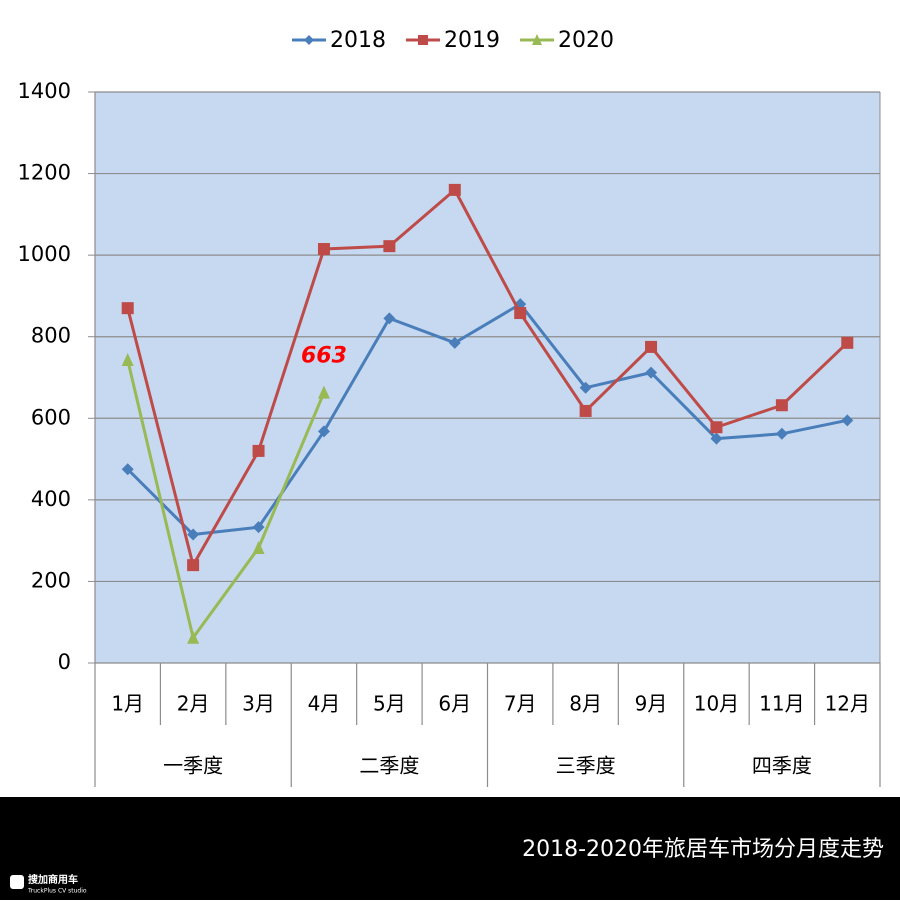  I want to click on y-tick-label: 200, so click(51, 580).